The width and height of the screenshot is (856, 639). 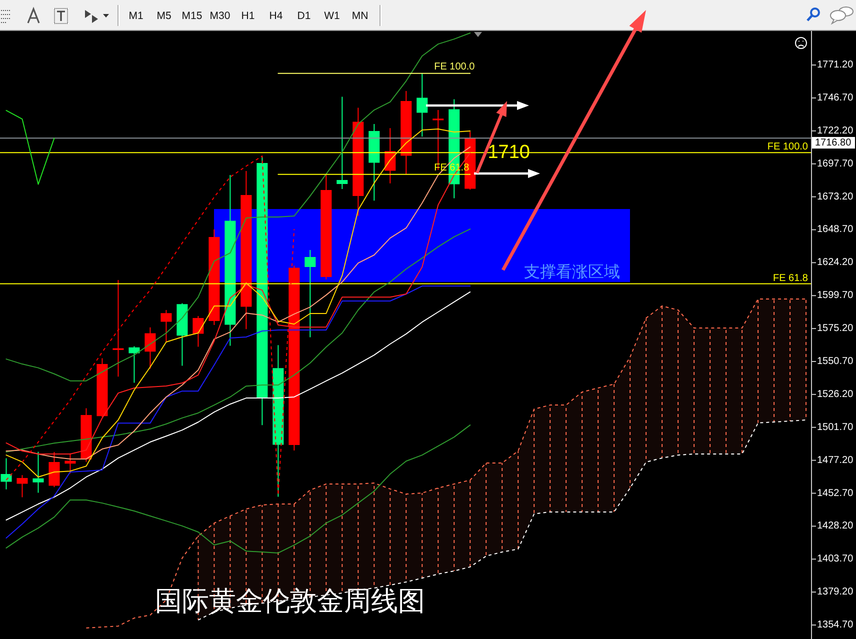 I want to click on y-tick-label: 1477.20, so click(x=835, y=460).